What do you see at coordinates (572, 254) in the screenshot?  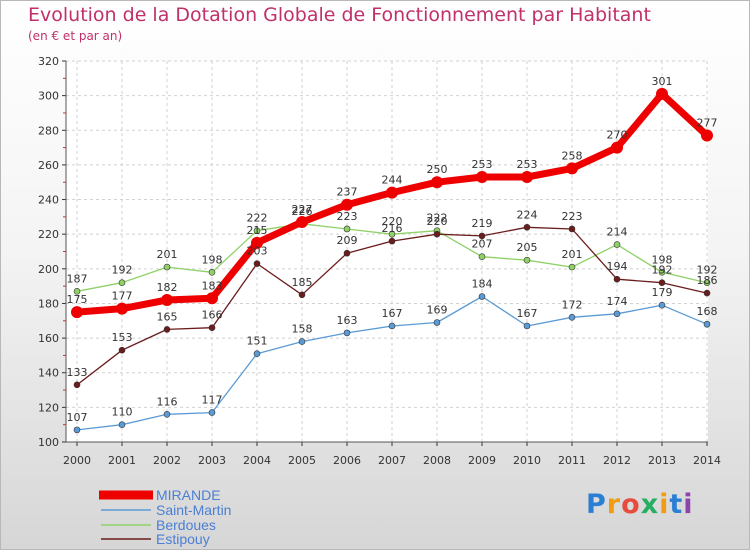 I see `data-label: 201` at bounding box center [572, 254].